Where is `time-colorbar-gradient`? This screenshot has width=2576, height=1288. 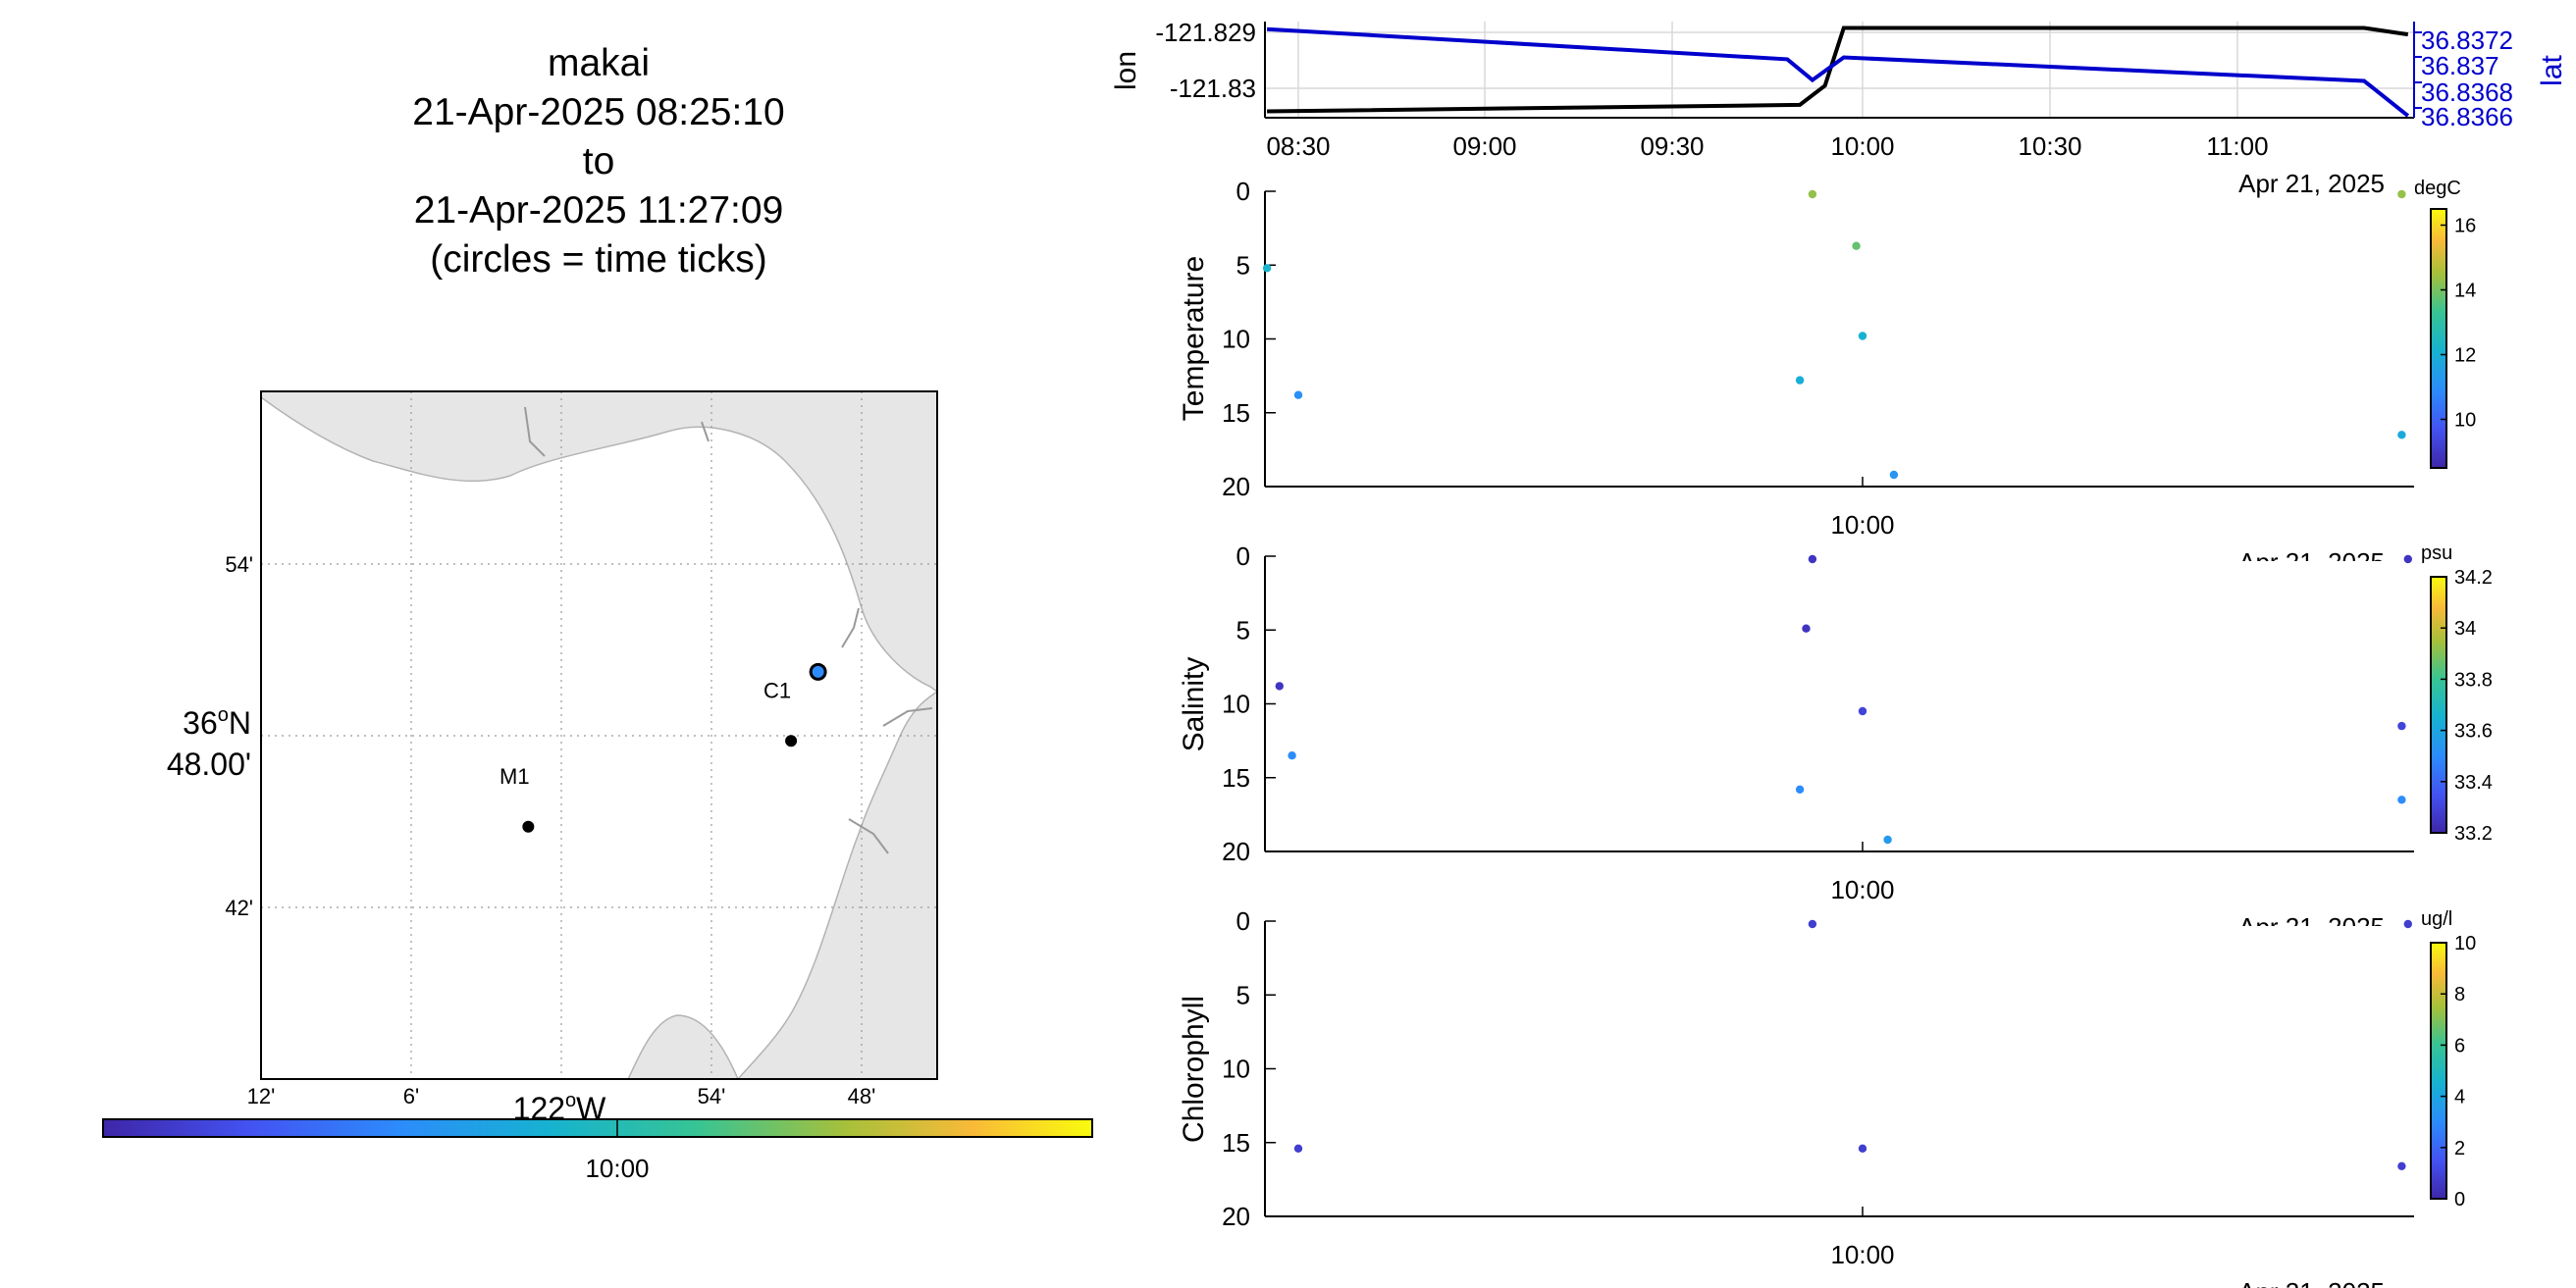
time-colorbar-gradient is located at coordinates (597, 1128).